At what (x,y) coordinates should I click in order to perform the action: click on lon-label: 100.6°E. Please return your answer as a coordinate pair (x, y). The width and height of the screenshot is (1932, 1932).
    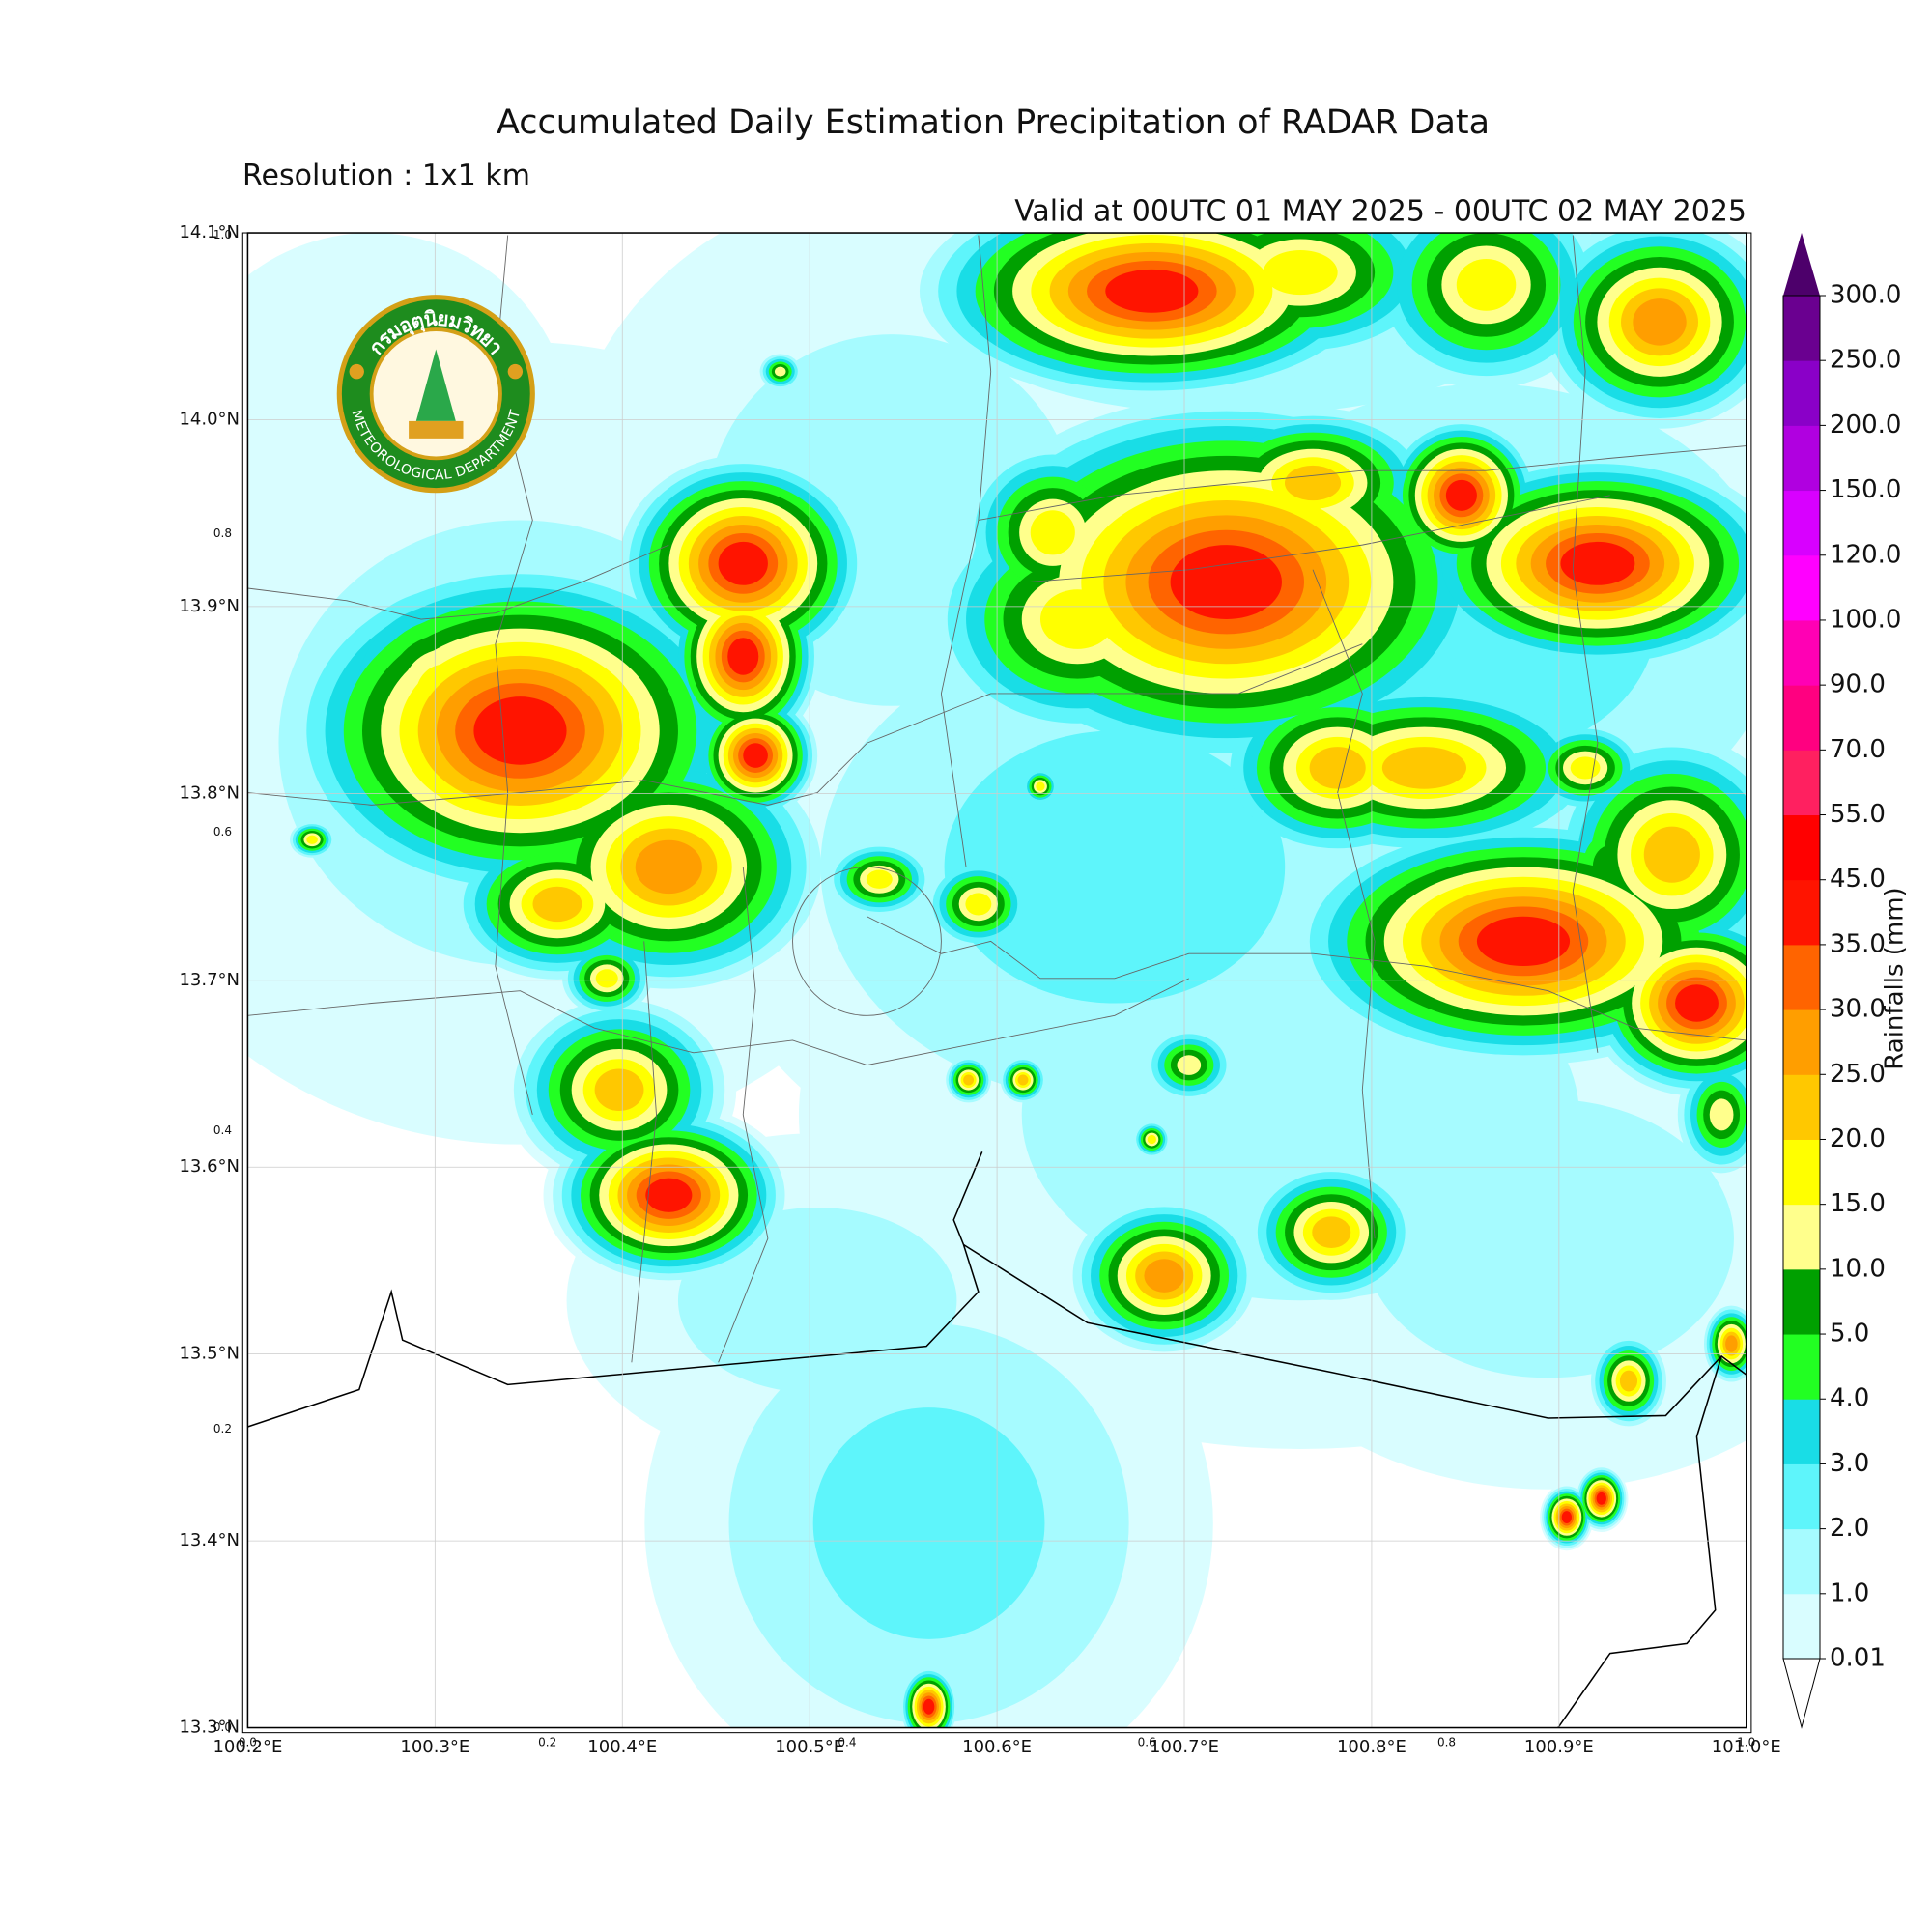
    Looking at the image, I should click on (997, 1747).